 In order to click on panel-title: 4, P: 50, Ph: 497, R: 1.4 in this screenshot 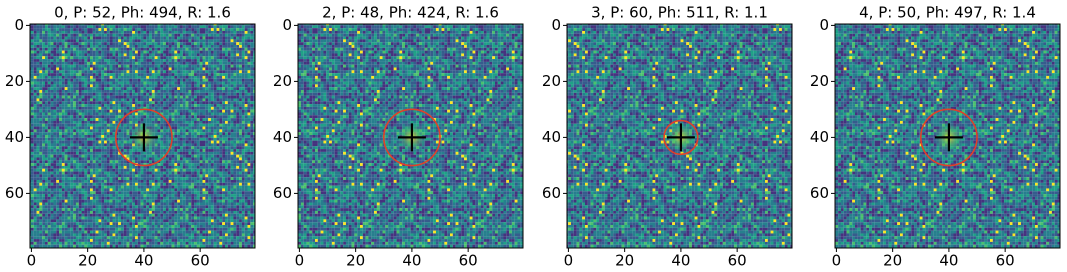, I will do `click(947, 13)`.